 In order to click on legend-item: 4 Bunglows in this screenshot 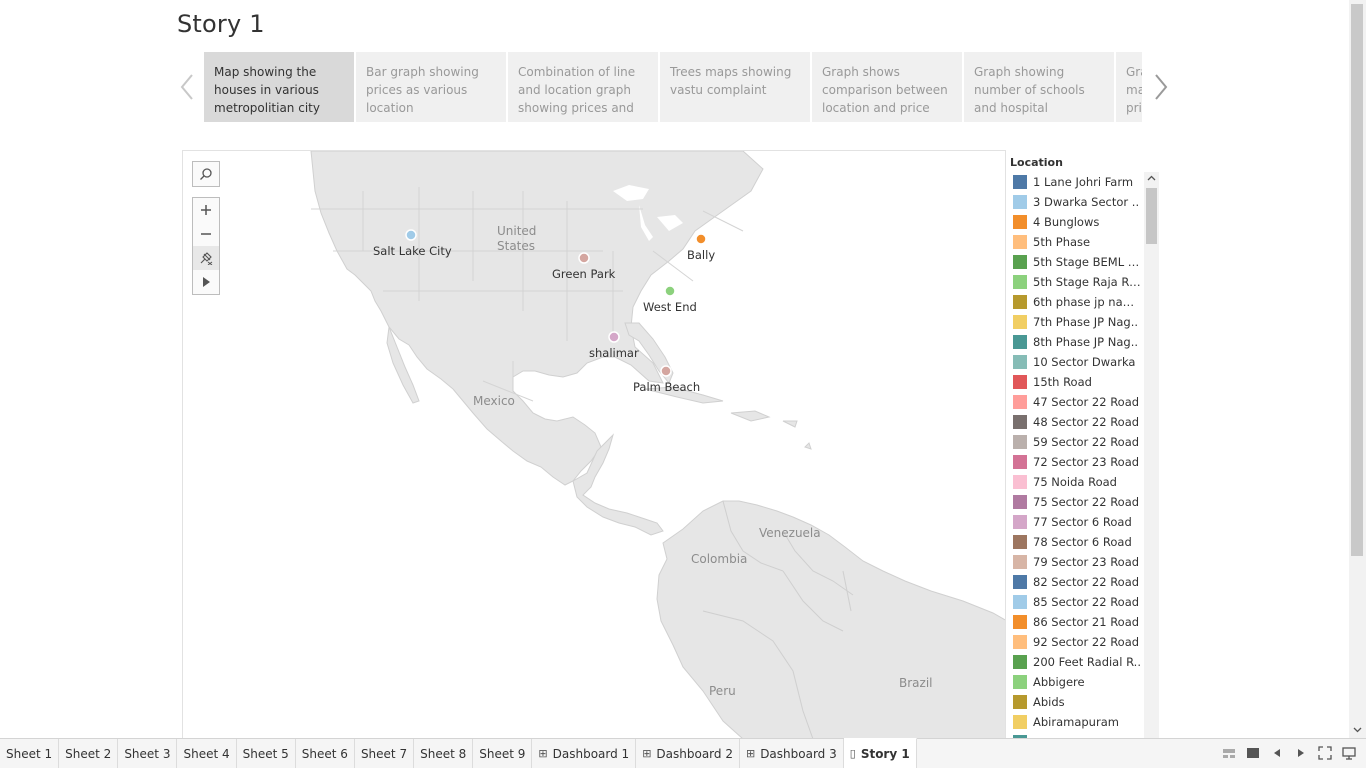, I will do `click(1077, 222)`.